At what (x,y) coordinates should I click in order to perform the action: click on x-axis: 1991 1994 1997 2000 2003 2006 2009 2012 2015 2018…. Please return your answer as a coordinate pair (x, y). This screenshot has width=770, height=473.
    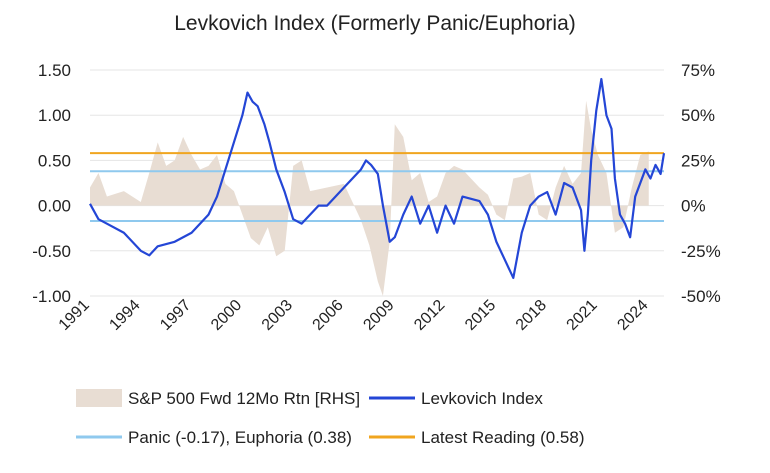
    Looking at the image, I should click on (354, 315).